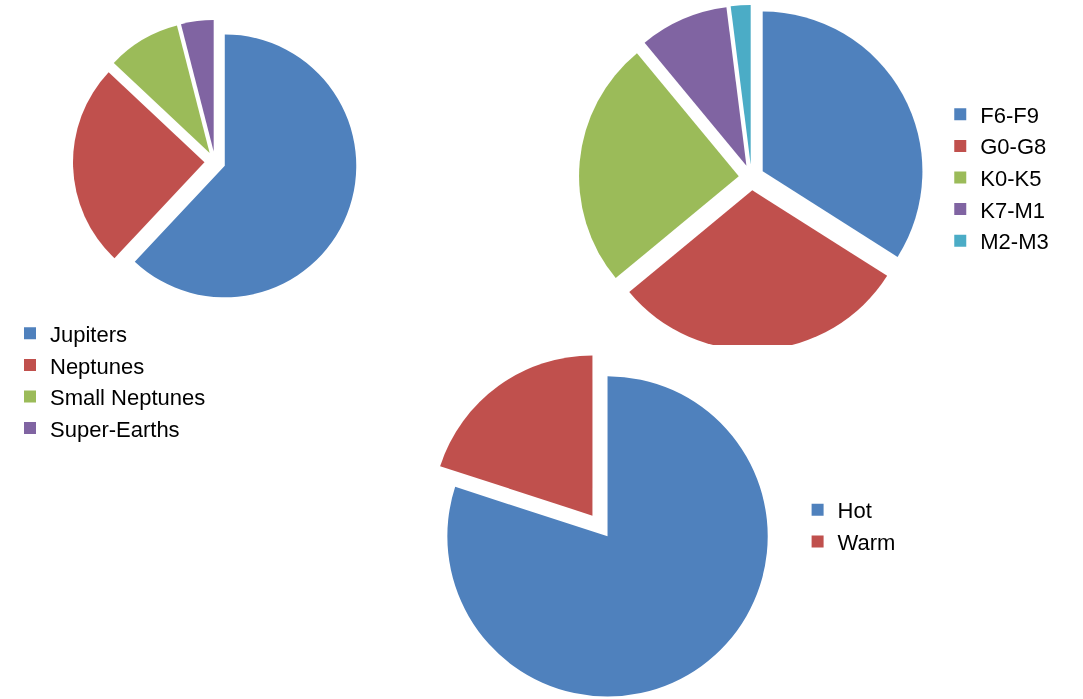 The width and height of the screenshot is (1083, 699). Describe the element at coordinates (866, 542) in the screenshot. I see `legend-label: Warm` at that location.